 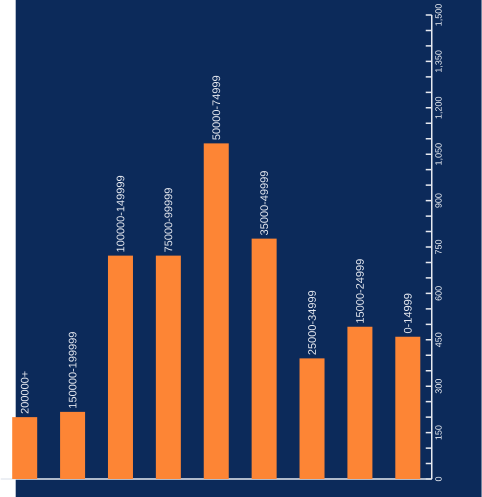 What do you see at coordinates (438, 200) in the screenshot?
I see `y-tick-label: 900` at bounding box center [438, 200].